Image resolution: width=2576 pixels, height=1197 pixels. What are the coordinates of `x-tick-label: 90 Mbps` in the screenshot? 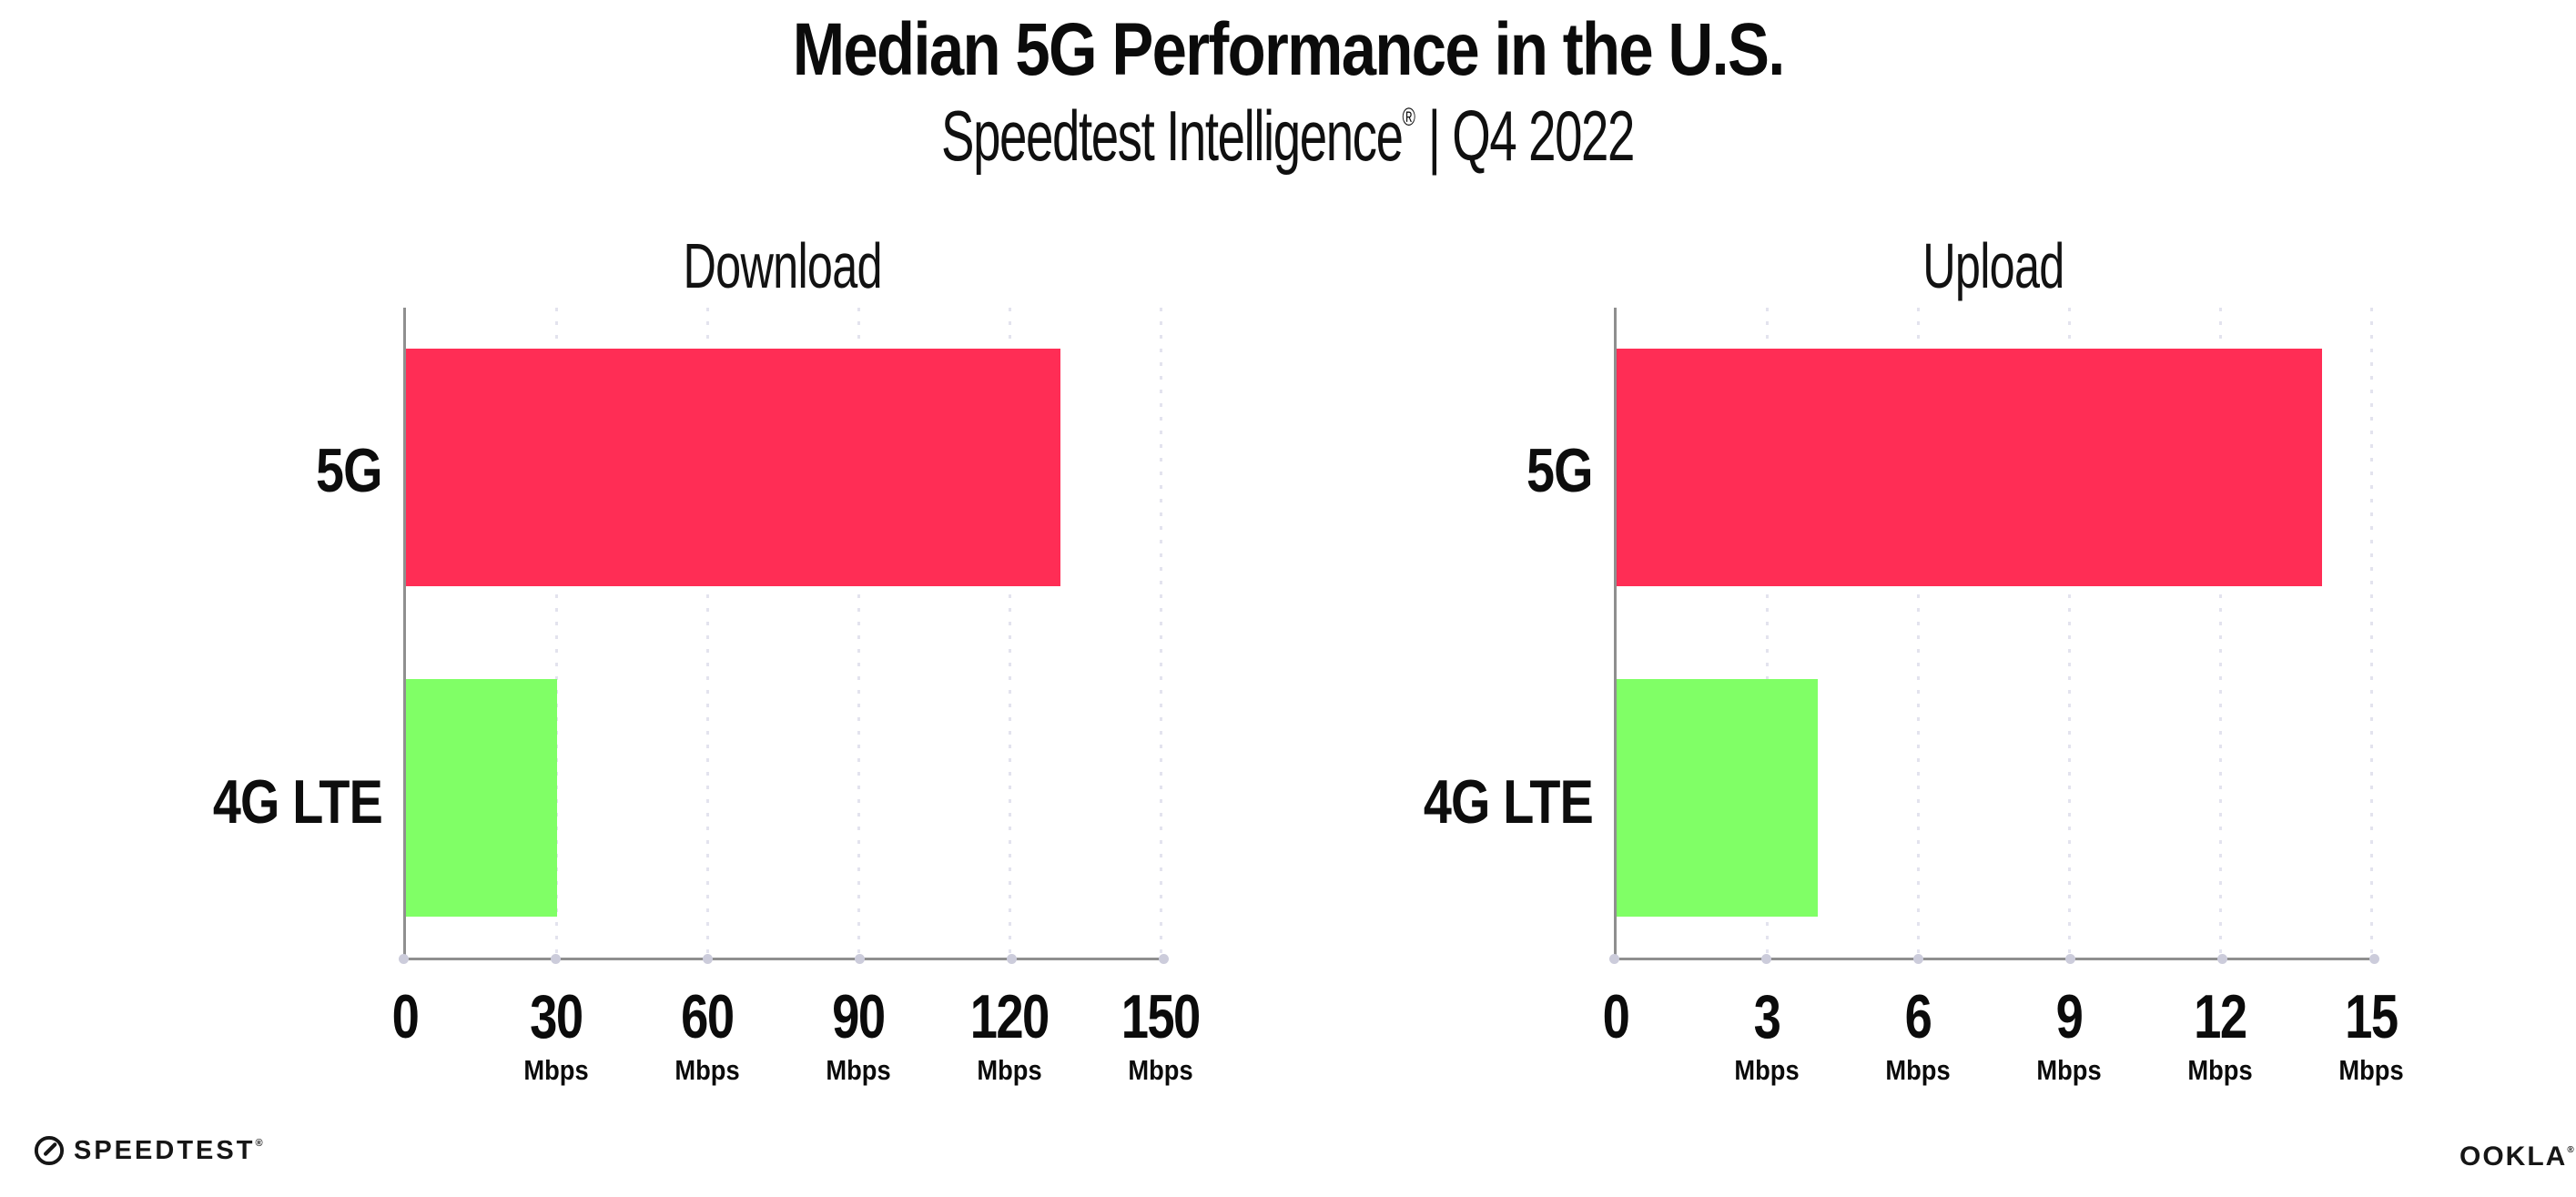 It's located at (858, 1034).